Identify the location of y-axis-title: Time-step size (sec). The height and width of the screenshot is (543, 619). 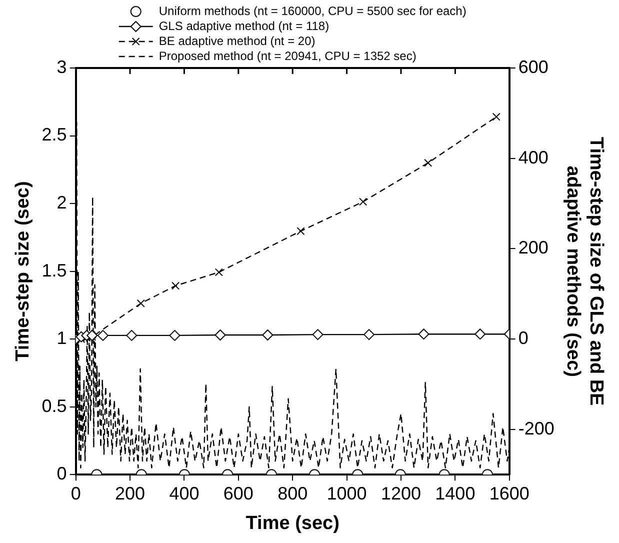
(23, 271).